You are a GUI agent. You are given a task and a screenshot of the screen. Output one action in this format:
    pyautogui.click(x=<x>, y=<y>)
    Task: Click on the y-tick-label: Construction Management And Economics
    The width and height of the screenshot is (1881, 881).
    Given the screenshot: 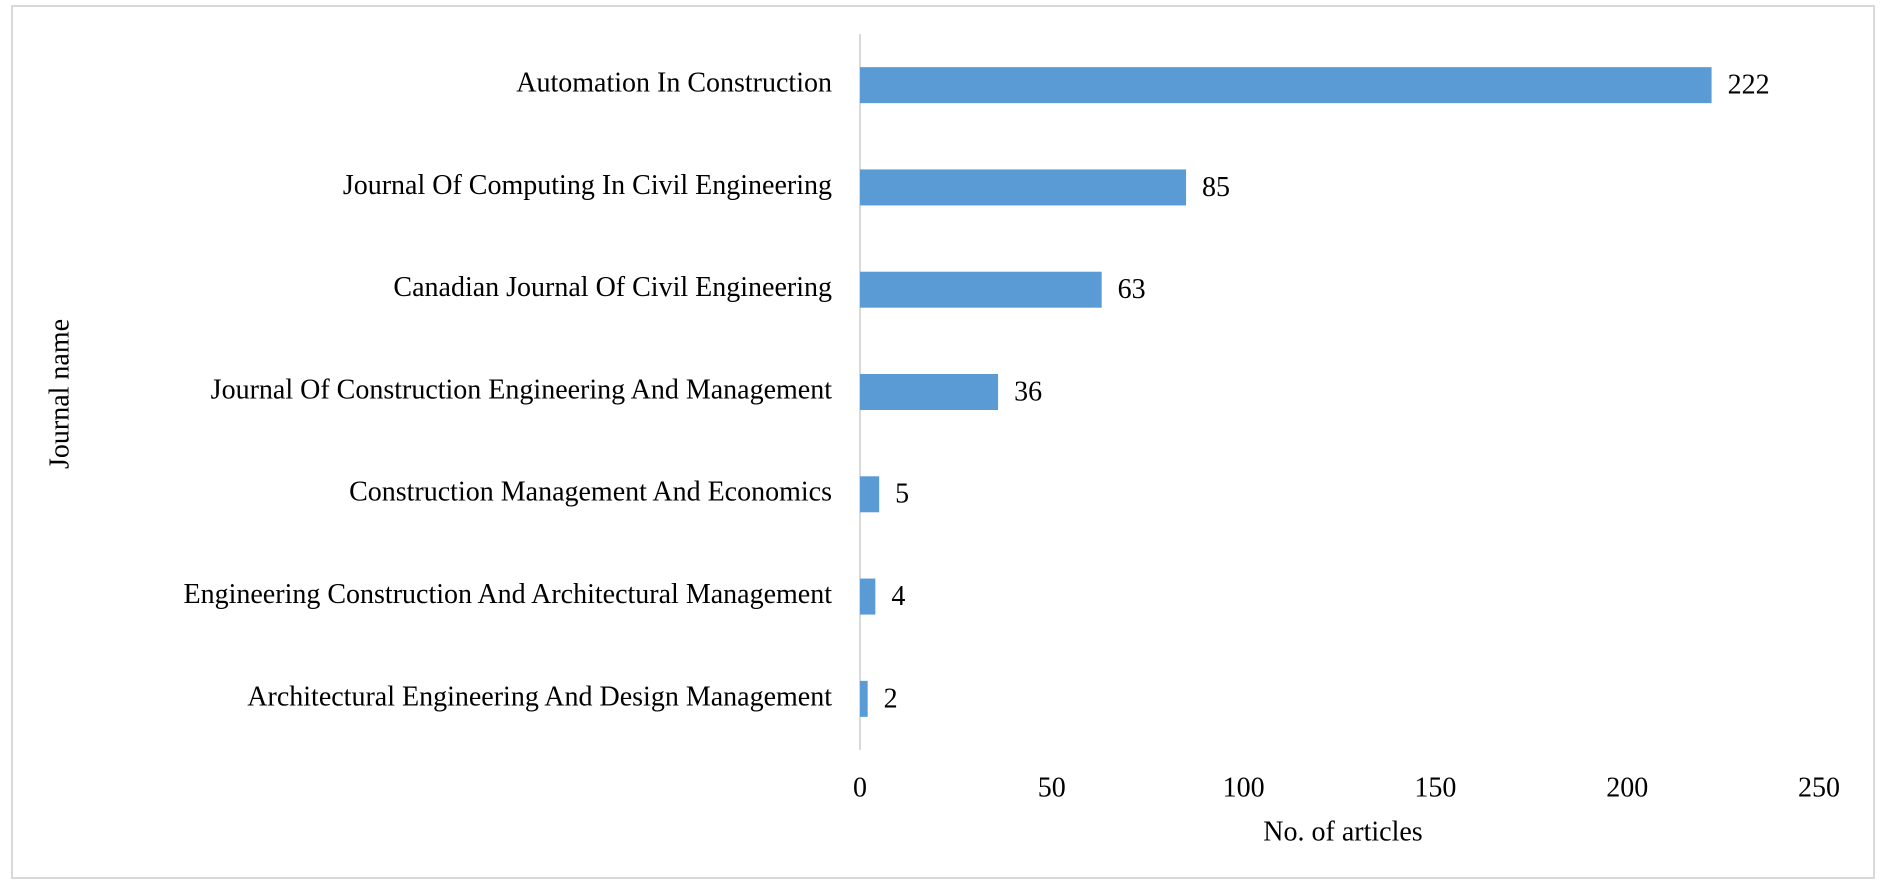 What is the action you would take?
    pyautogui.click(x=590, y=492)
    